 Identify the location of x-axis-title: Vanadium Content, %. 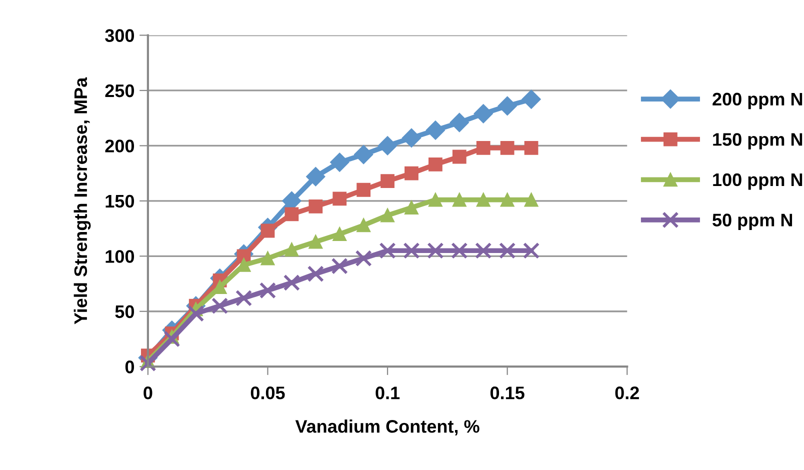
(387, 428).